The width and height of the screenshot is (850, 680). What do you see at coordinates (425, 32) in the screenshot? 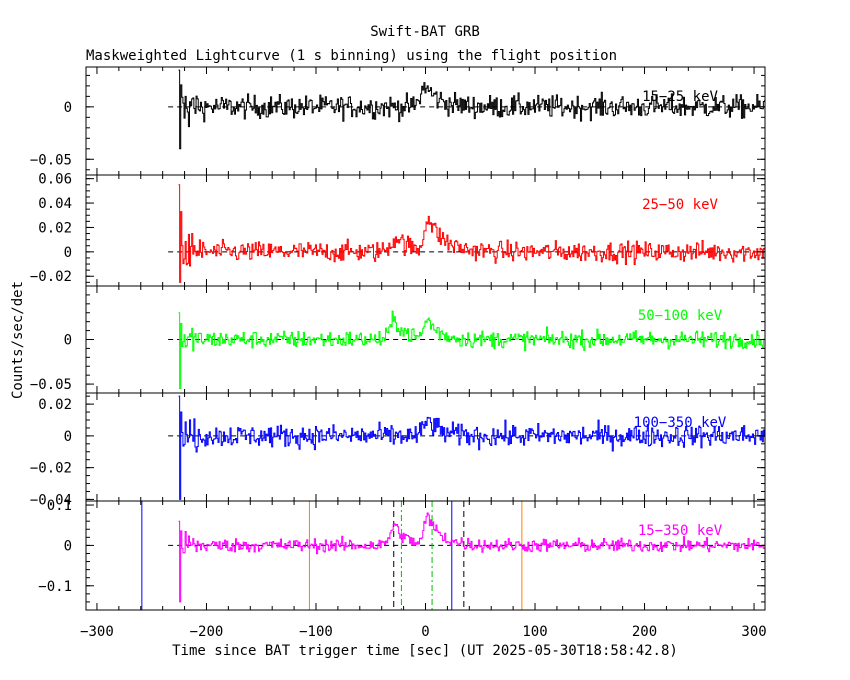
I see `chart-title: Swift-BAT GRB` at bounding box center [425, 32].